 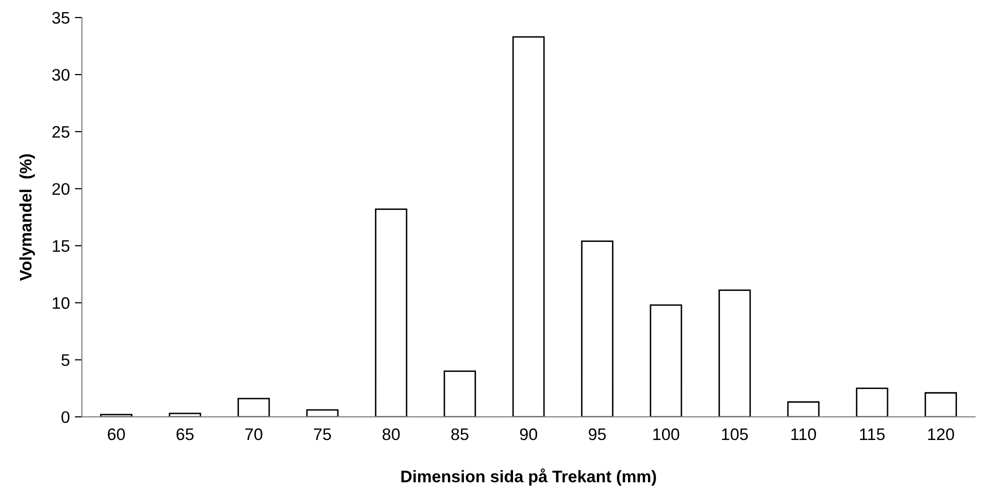 I want to click on y-tick-label: 0, so click(x=66, y=417).